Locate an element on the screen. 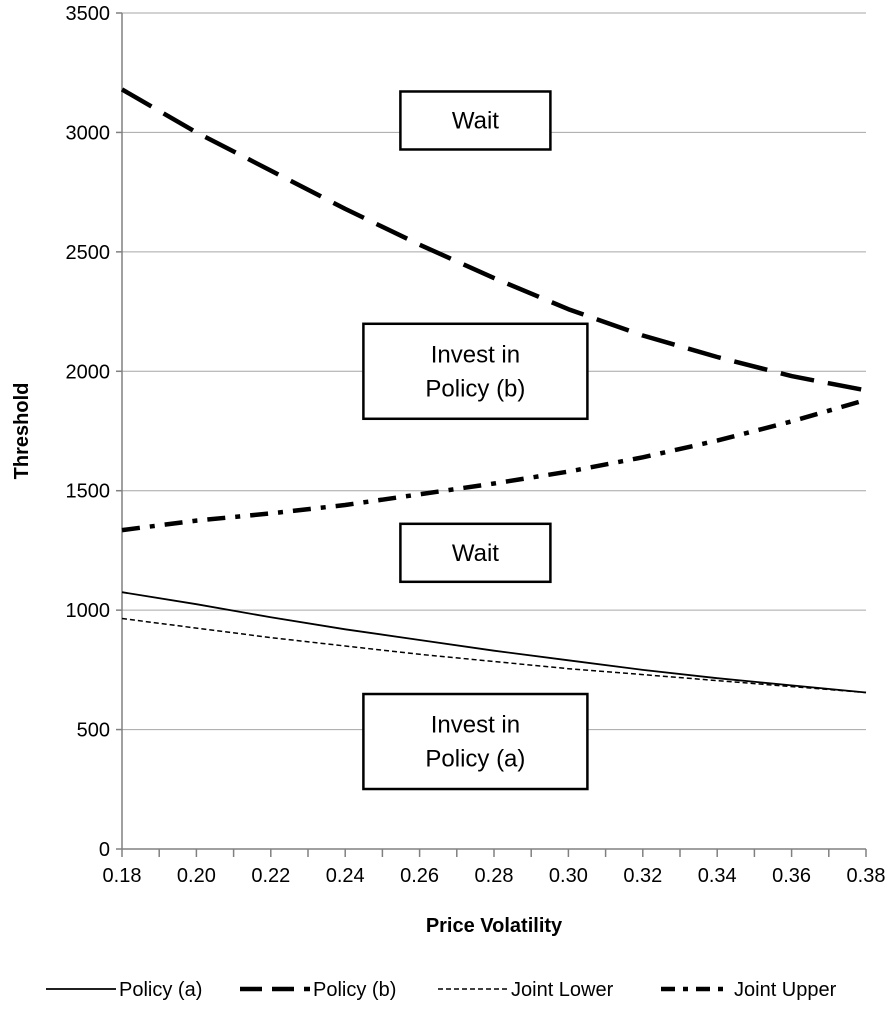 The height and width of the screenshot is (1014, 894). x-axis-title: Price Volatility is located at coordinates (494, 926).